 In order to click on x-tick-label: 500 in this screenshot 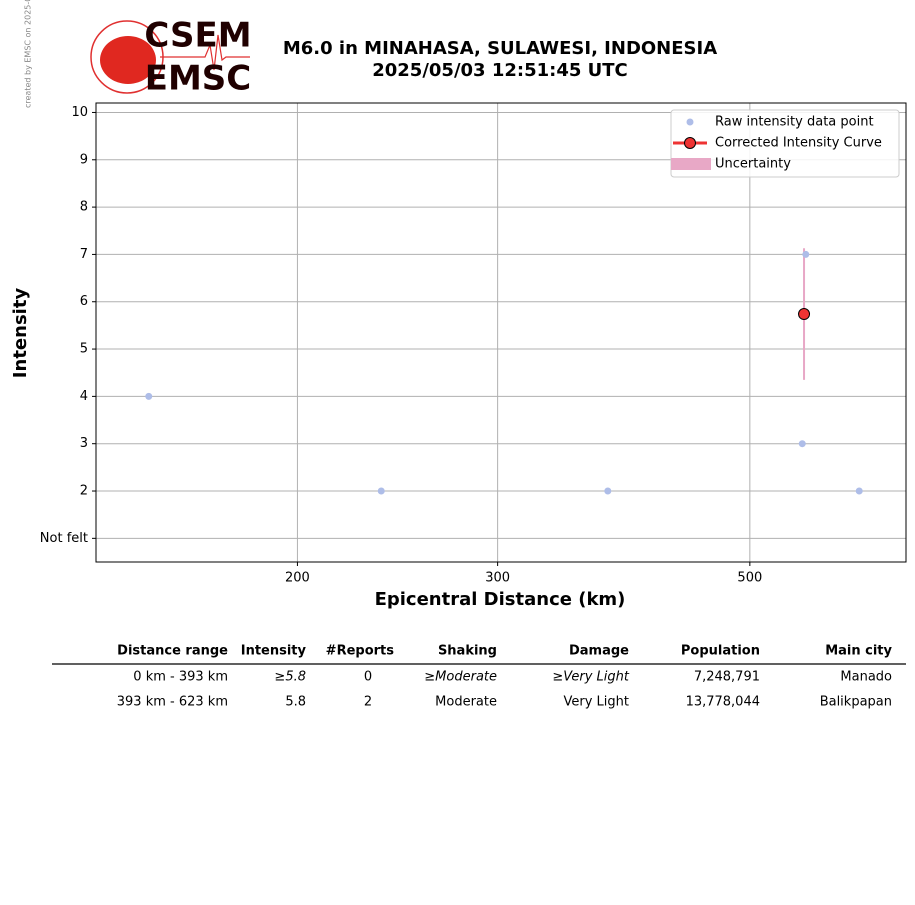, I will do `click(749, 578)`.